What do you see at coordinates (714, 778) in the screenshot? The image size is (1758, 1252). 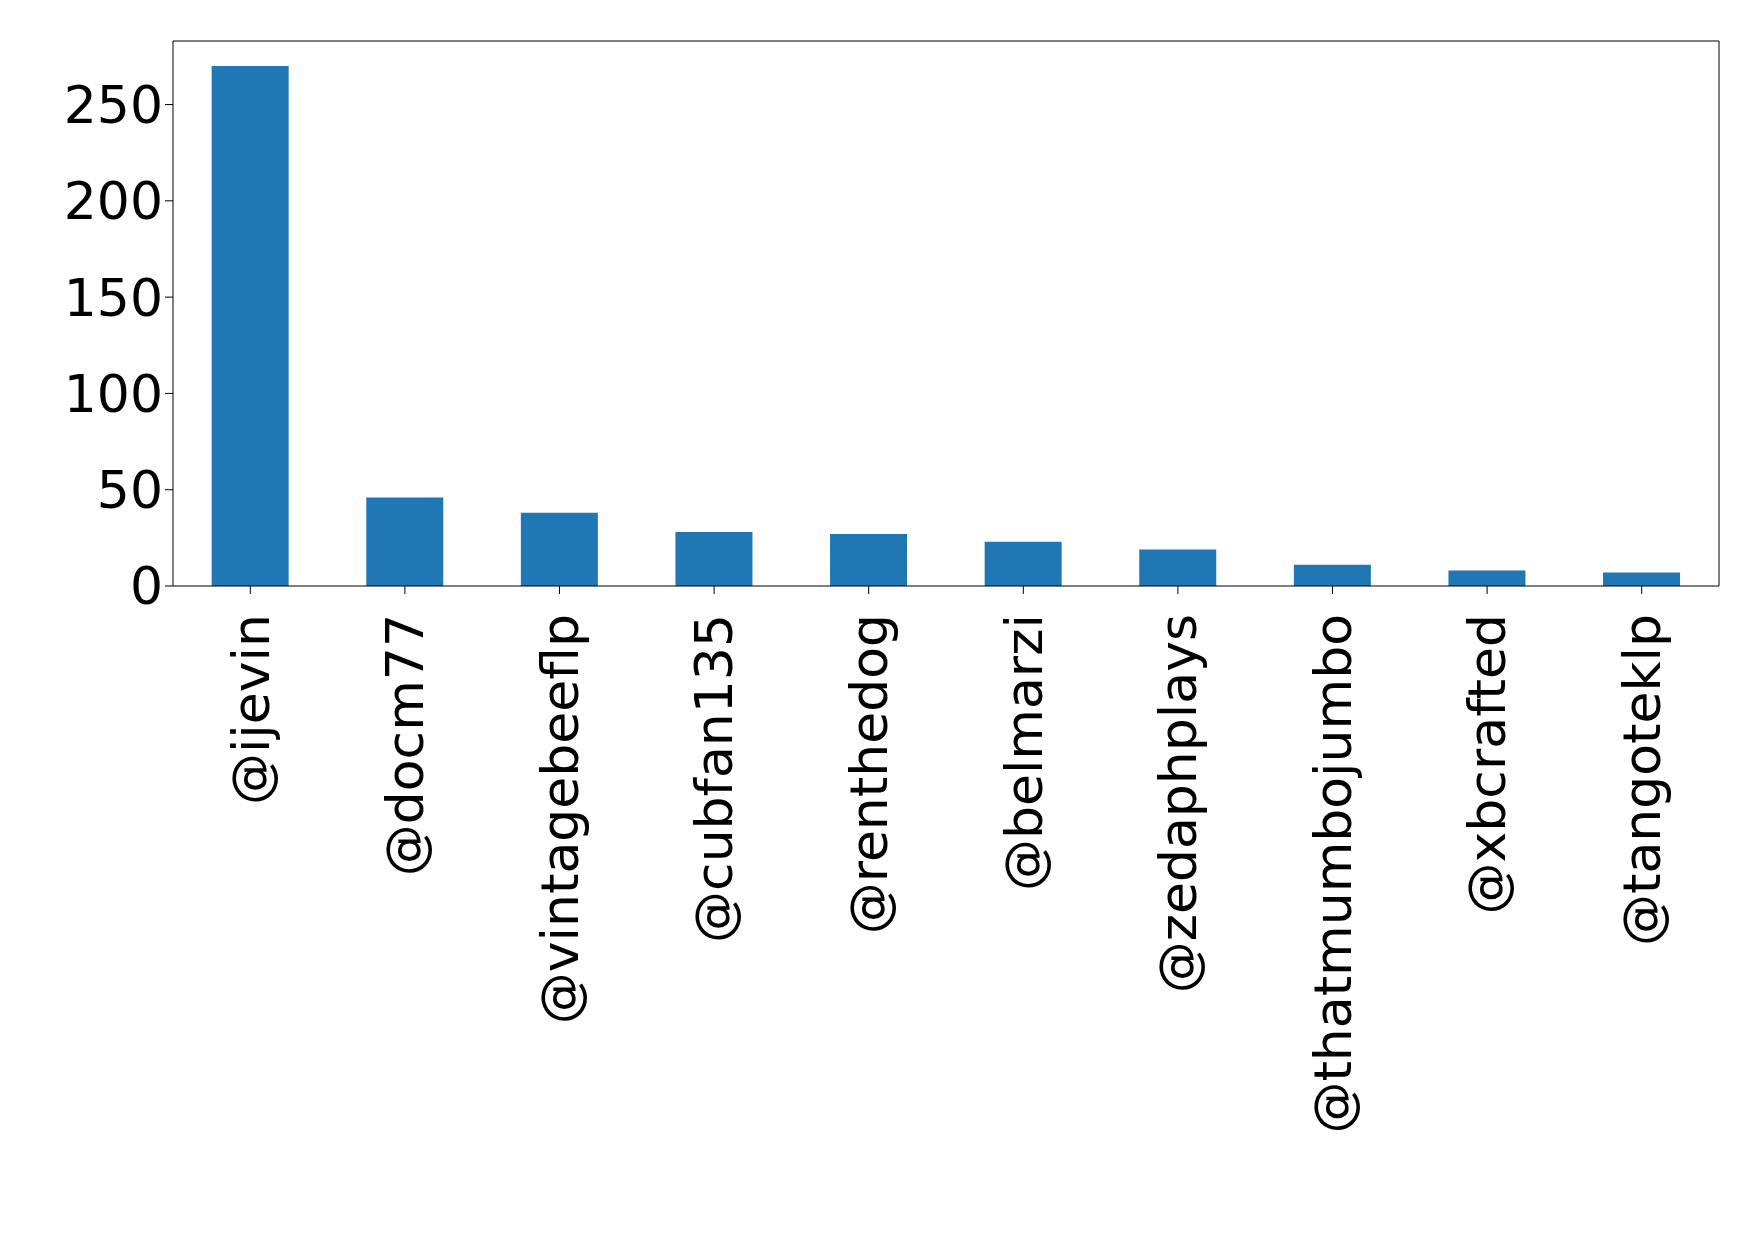 I see `x-tick-label: @cubfan135` at bounding box center [714, 778].